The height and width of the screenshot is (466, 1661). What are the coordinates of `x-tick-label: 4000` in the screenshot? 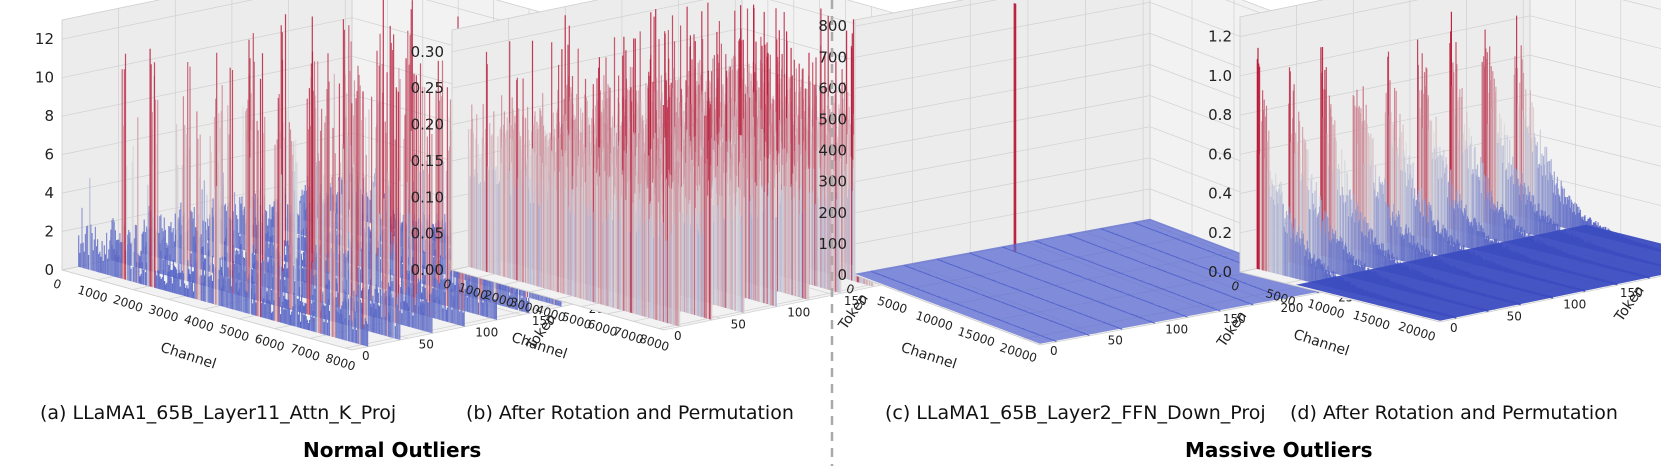 It's located at (198, 323).